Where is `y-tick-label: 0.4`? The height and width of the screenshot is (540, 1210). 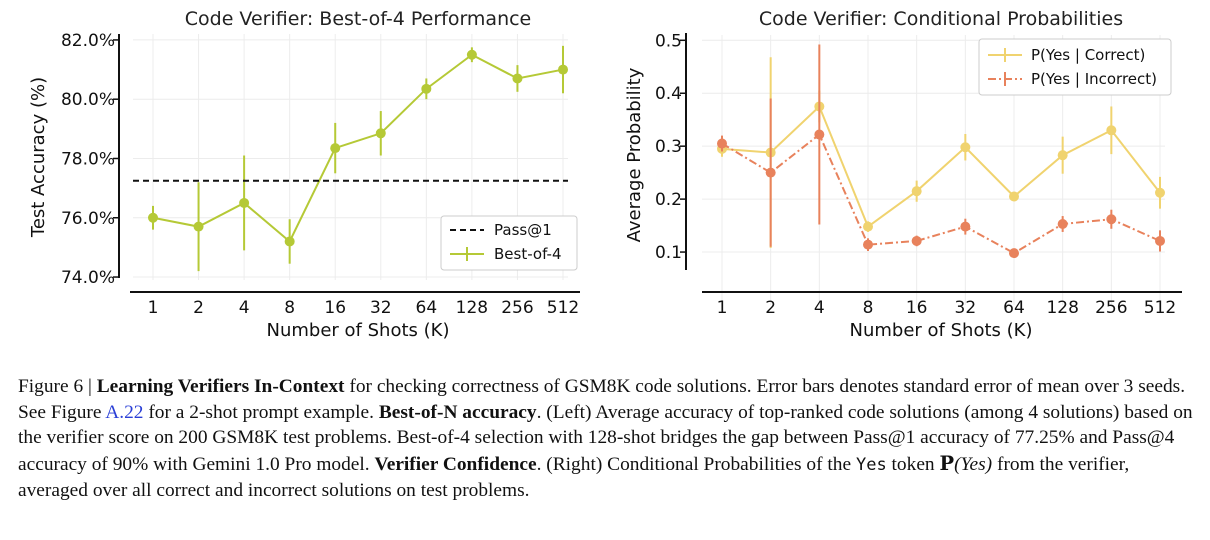 y-tick-label: 0.4 is located at coordinates (668, 94).